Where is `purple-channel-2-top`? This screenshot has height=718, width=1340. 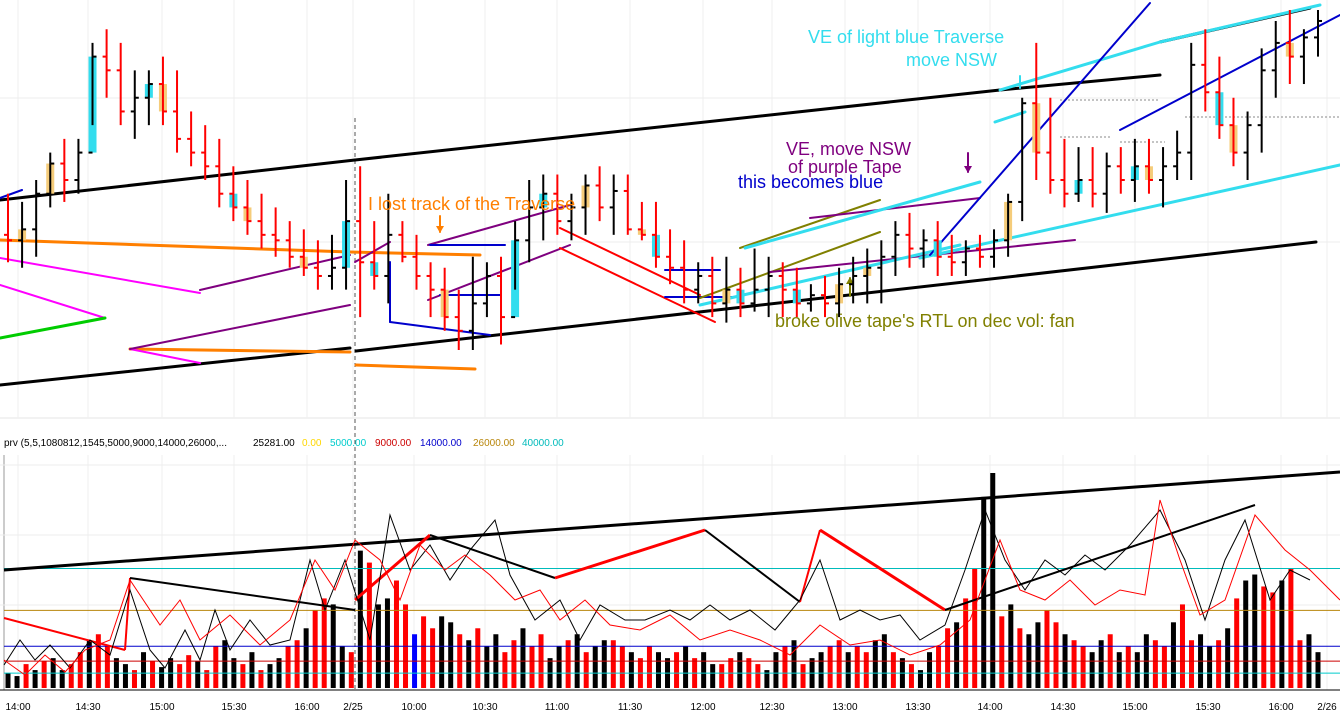
purple-channel-2-top is located at coordinates (499, 225).